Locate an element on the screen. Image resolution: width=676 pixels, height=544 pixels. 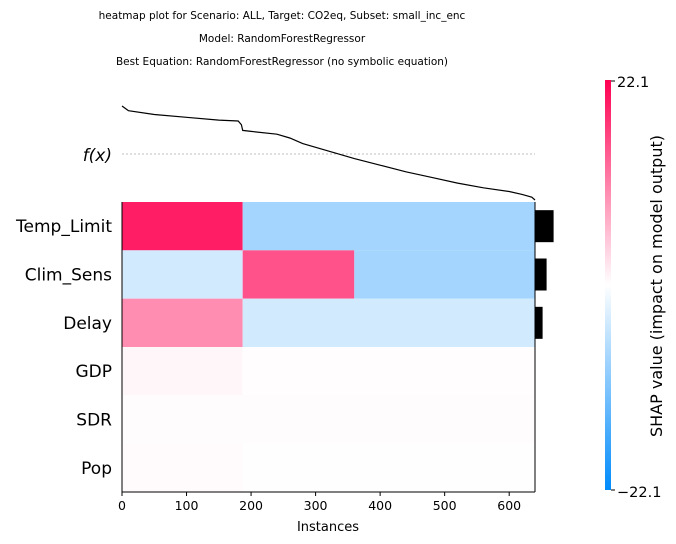
x-axis-ticks: 0 100 200 300 400 500 600 is located at coordinates (319, 502).